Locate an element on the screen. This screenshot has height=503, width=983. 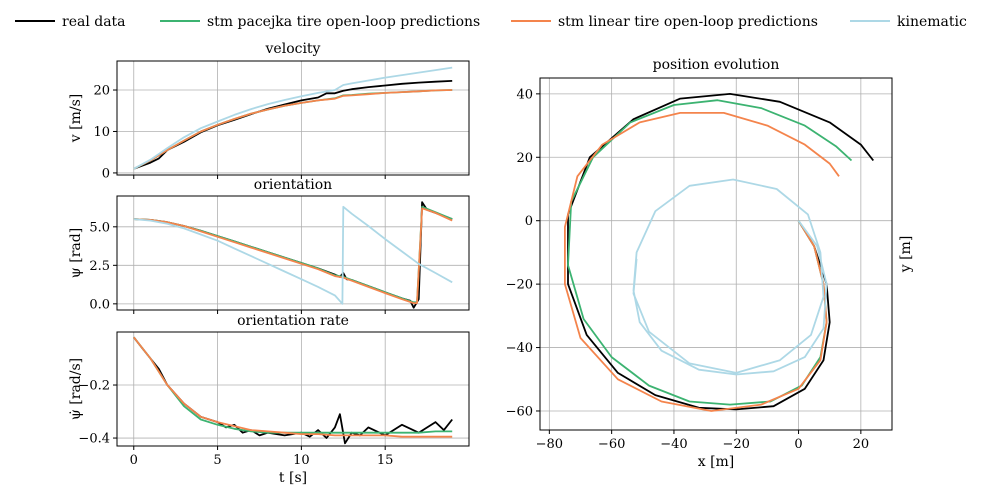
y-tick-label: 40 is located at coordinates (524, 94).